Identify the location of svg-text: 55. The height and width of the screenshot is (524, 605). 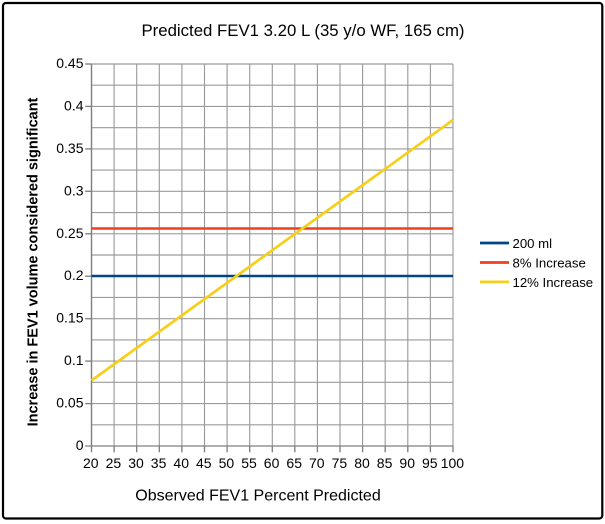
(249, 463).